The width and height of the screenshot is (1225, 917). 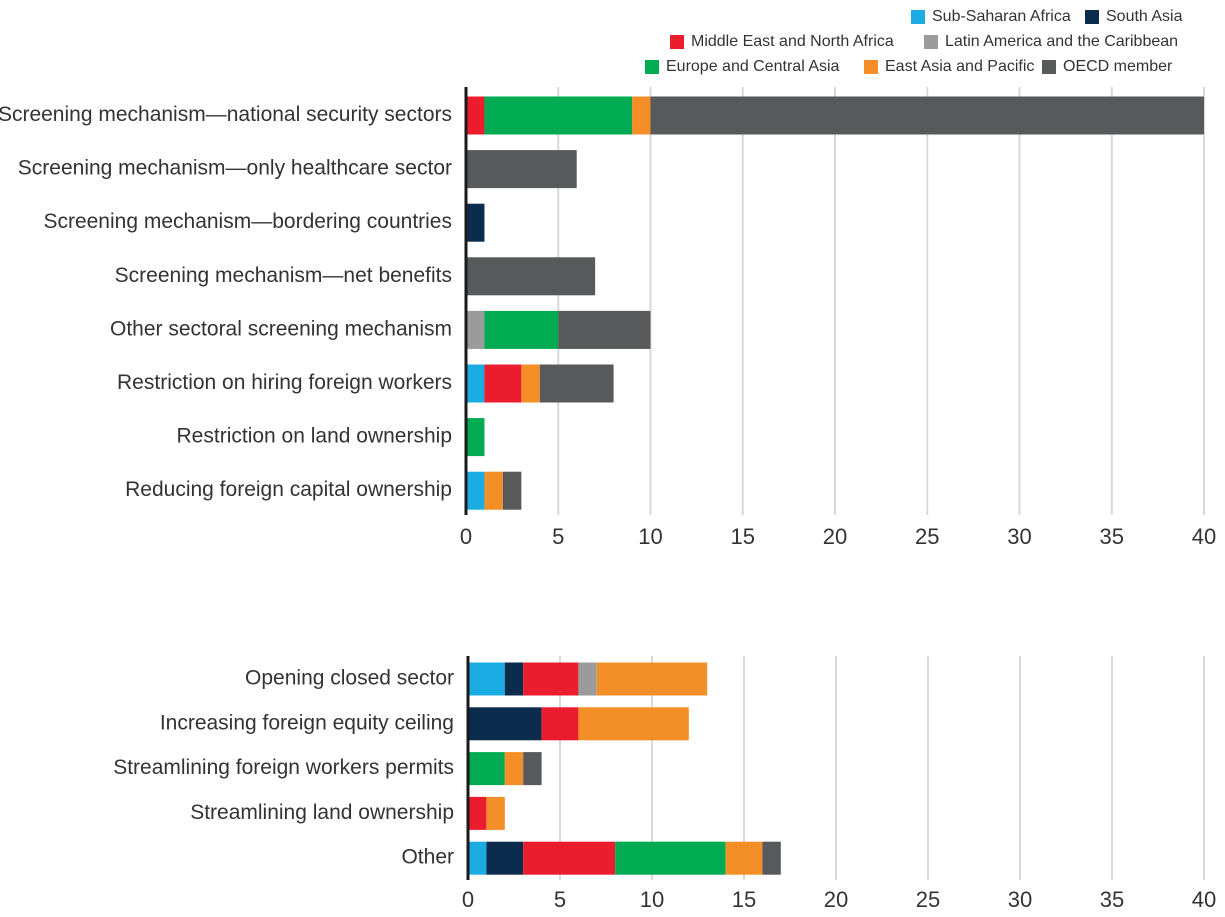 I want to click on legend-swatch-oecd-member, so click(x=1049, y=67).